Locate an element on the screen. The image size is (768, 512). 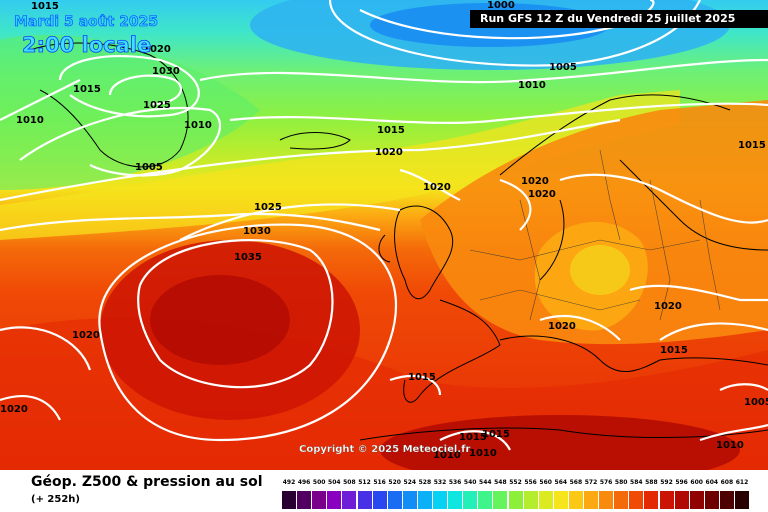
legend-label: 496 is located at coordinates (304, 482).